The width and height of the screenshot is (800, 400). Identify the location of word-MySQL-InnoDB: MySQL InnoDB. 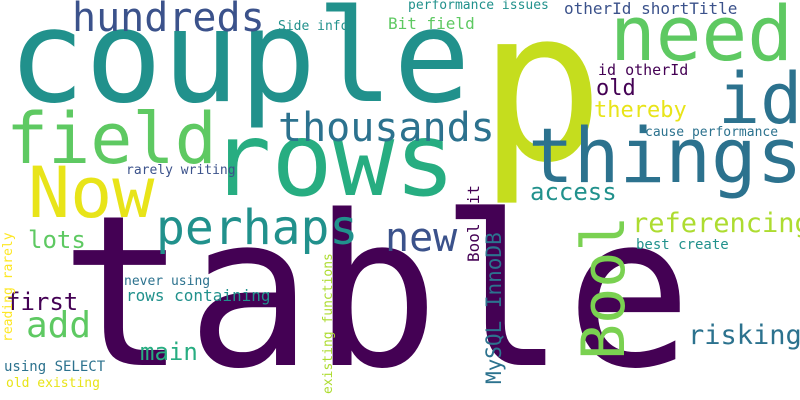
(494, 308).